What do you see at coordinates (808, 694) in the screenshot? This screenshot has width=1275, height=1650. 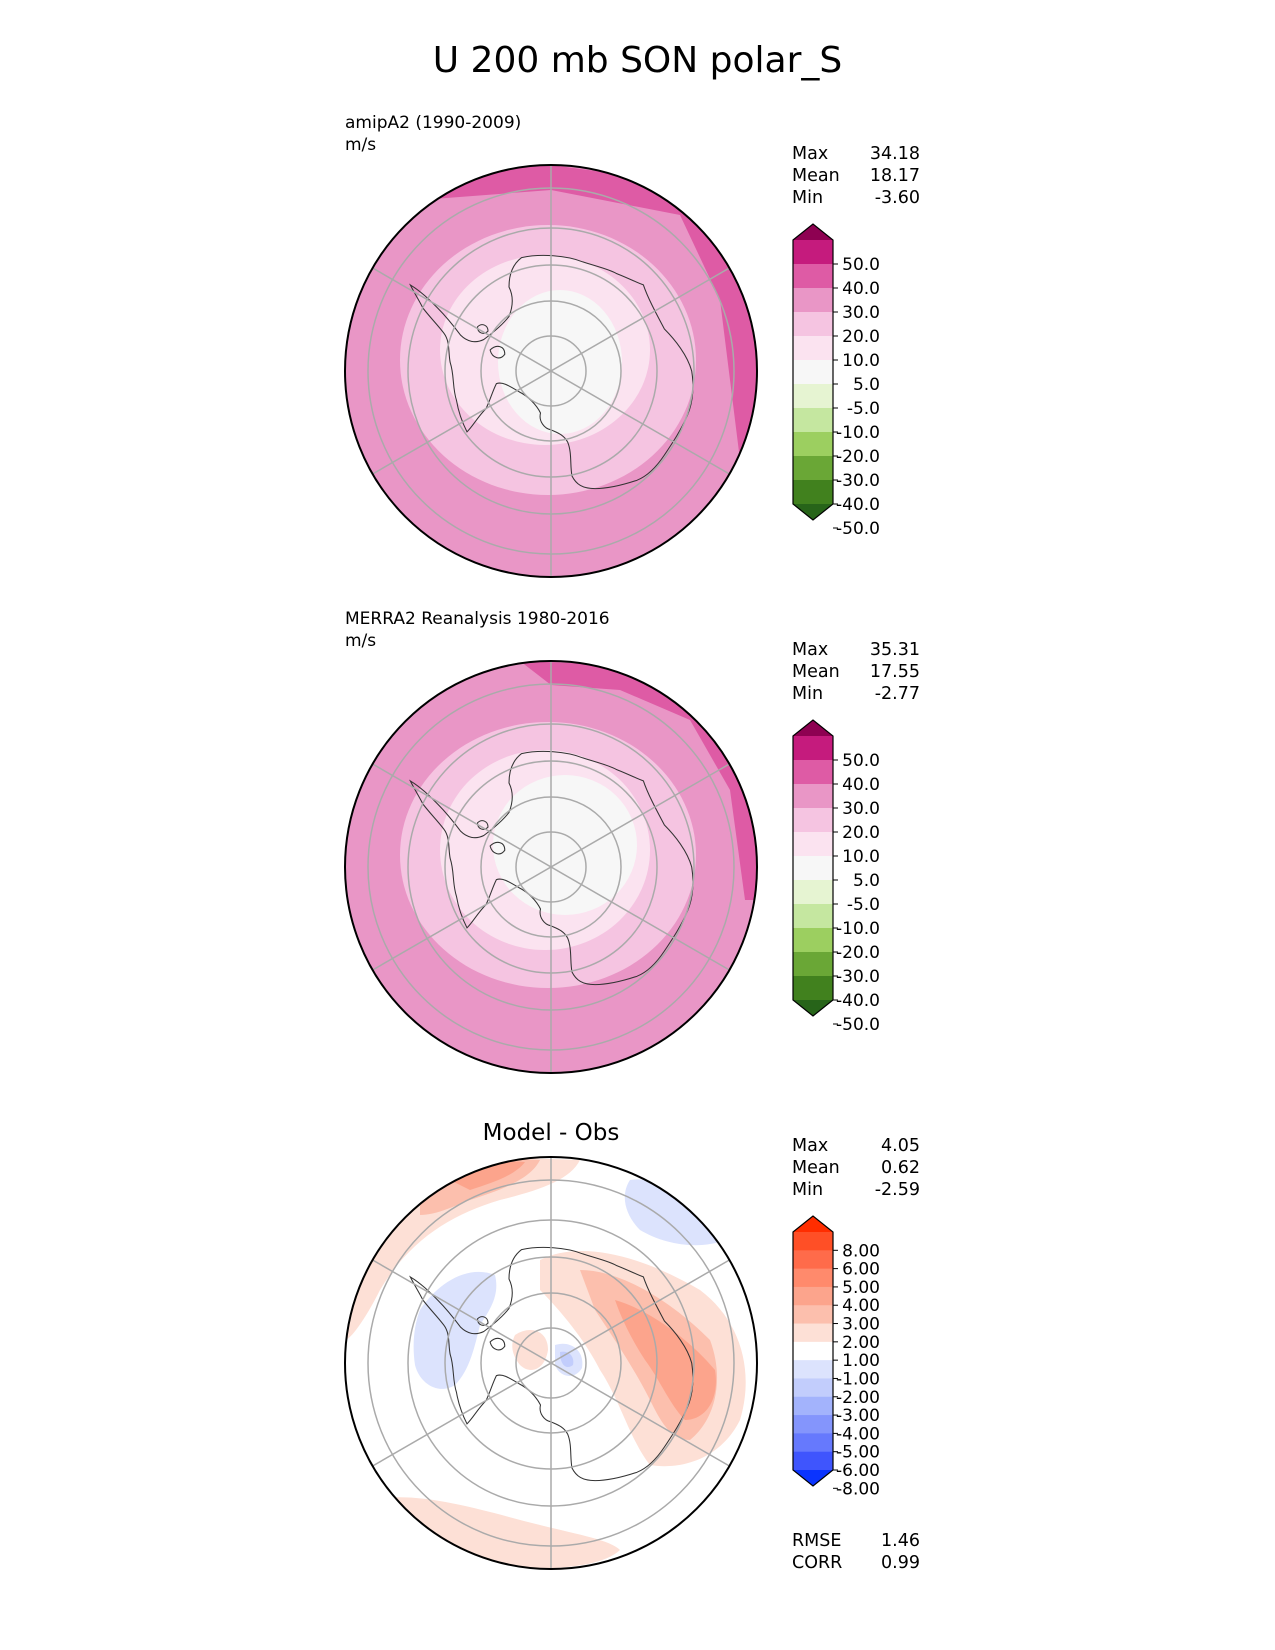 I see `panel-2-min-label: Min` at bounding box center [808, 694].